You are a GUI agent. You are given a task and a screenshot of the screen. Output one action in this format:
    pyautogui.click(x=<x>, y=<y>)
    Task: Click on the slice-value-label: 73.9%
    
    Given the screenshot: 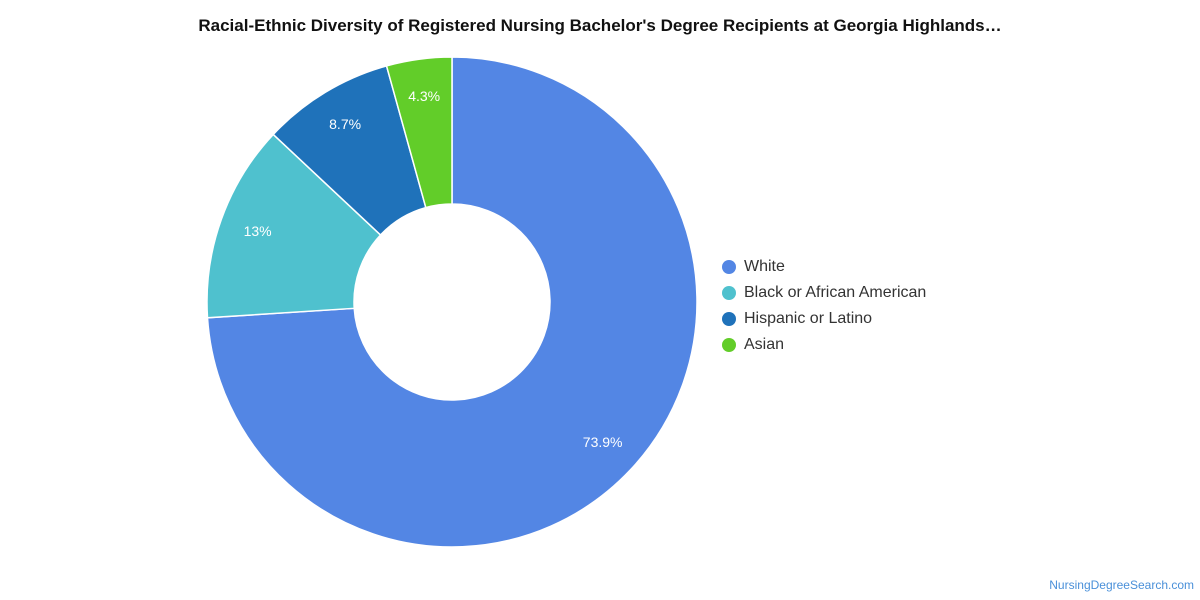 What is the action you would take?
    pyautogui.click(x=603, y=442)
    